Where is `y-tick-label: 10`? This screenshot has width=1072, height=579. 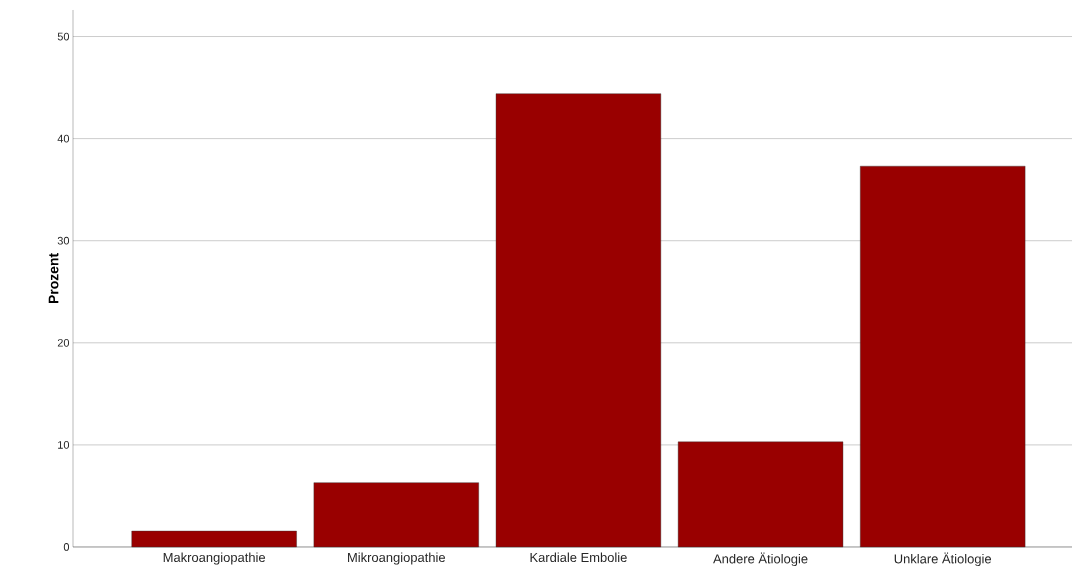
y-tick-label: 10 is located at coordinates (64, 445).